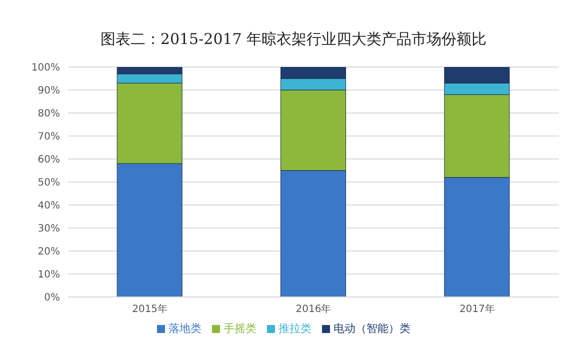 The image size is (587, 349). I want to click on x-tick-label: 2015年, so click(150, 309).